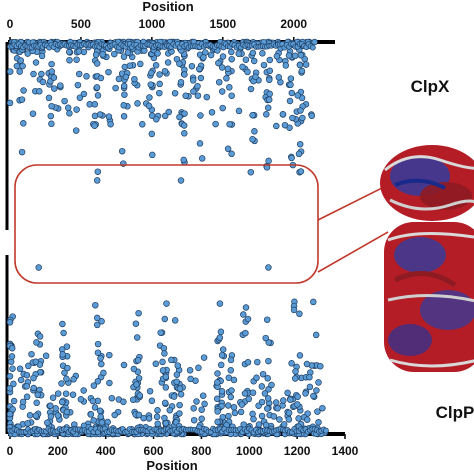 Image resolution: width=474 pixels, height=474 pixels. What do you see at coordinates (268, 108) in the screenshot?
I see `isolated-data-point` at bounding box center [268, 108].